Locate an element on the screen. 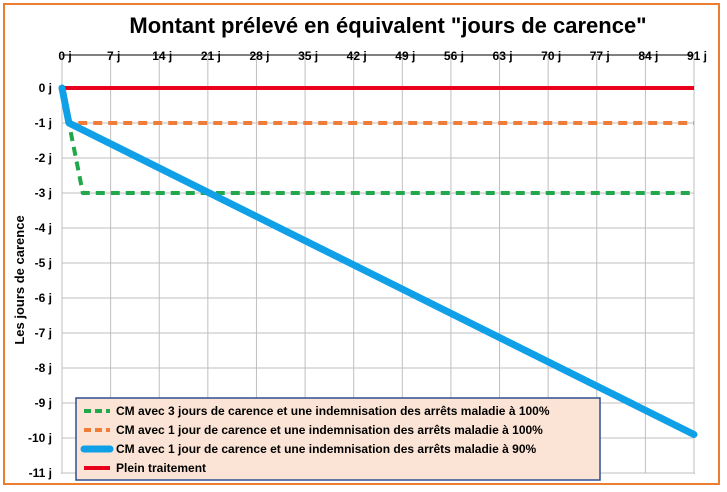 This screenshot has width=727, height=492. y-tick-label: -2 j is located at coordinates (43, 158).